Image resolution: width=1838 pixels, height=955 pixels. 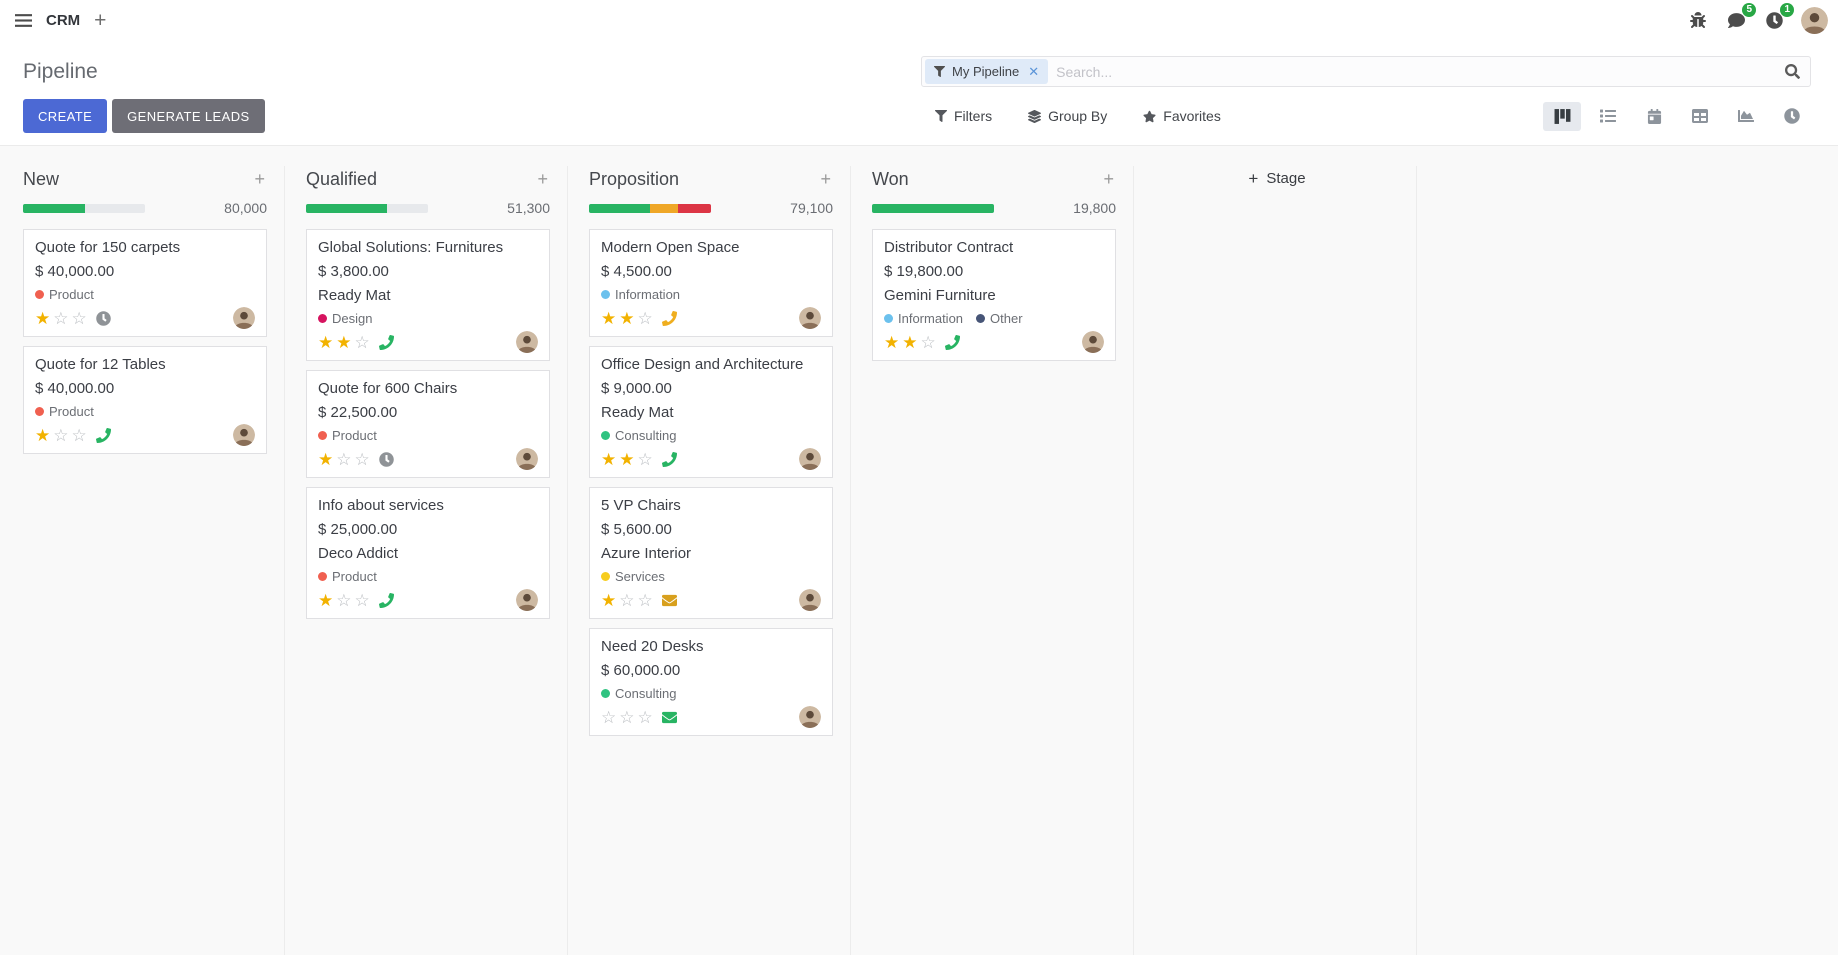 I want to click on card-title: Quote for 150 carpets, so click(x=108, y=247).